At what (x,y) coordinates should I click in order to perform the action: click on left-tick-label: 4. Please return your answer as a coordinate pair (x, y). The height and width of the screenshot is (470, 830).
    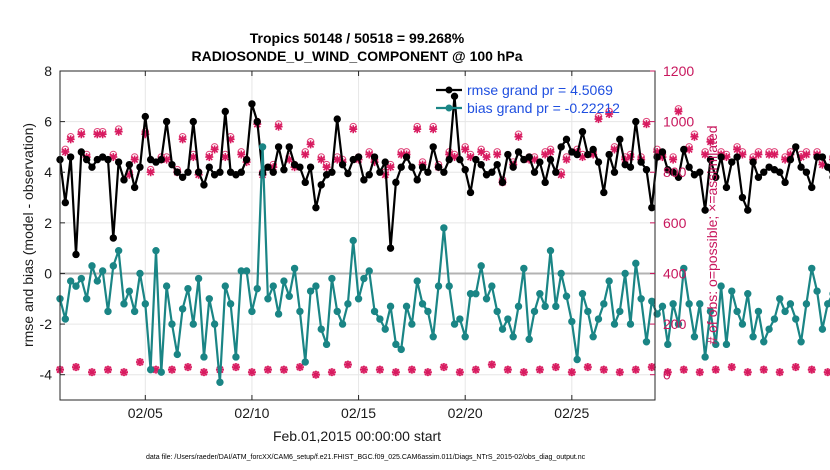
    Looking at the image, I should click on (48, 172).